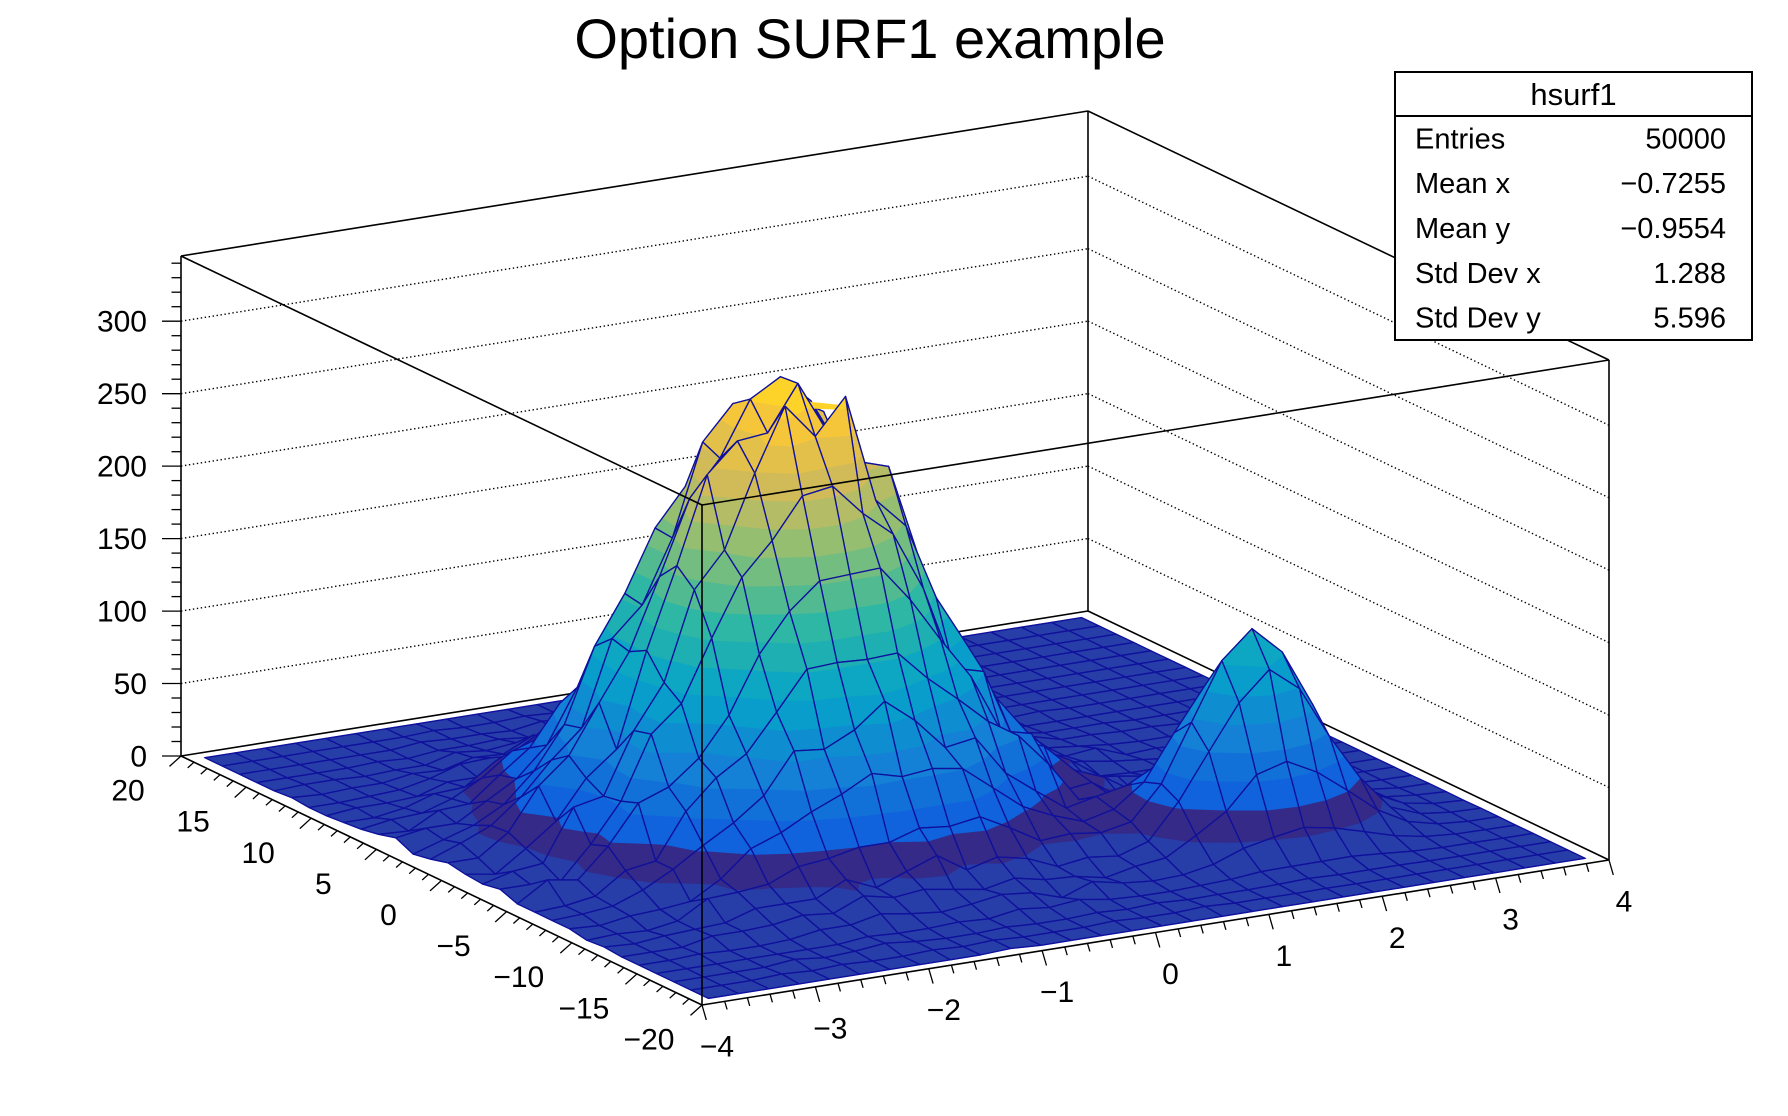  I want to click on svg-text: 250, so click(122, 394).